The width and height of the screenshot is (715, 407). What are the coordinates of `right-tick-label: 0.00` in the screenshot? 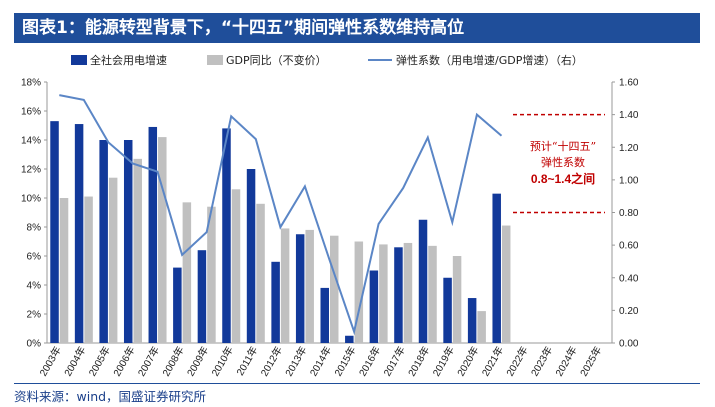 It's located at (629, 344).